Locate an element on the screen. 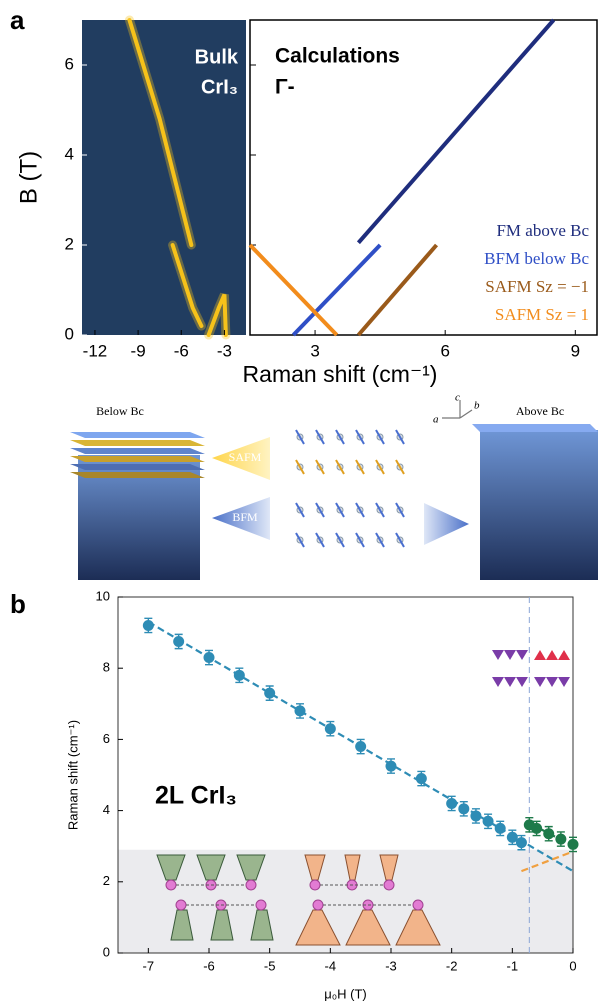  legend-entry: BFM below Bc is located at coordinates (536, 258).